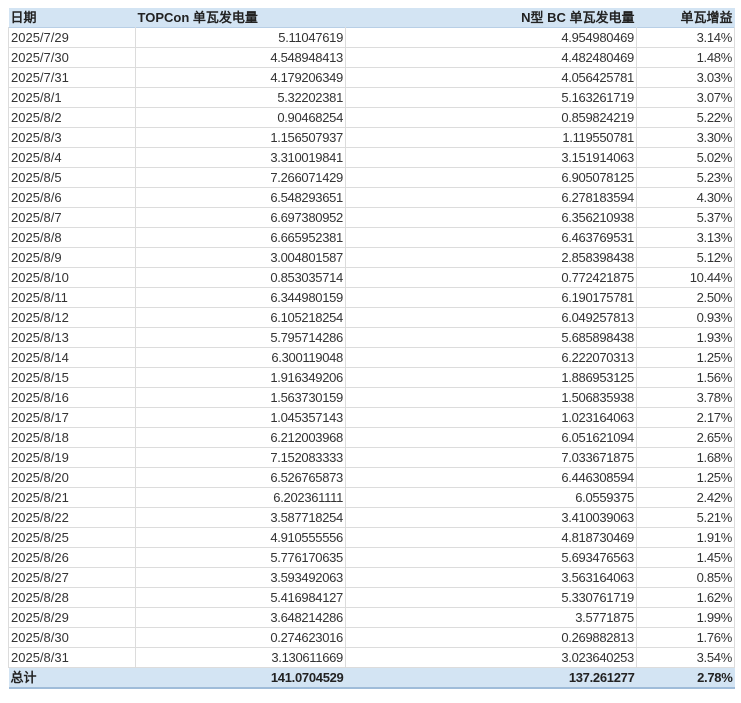 The image size is (741, 703). What do you see at coordinates (685, 257) in the screenshot?
I see `cell-gain: 5.12%` at bounding box center [685, 257].